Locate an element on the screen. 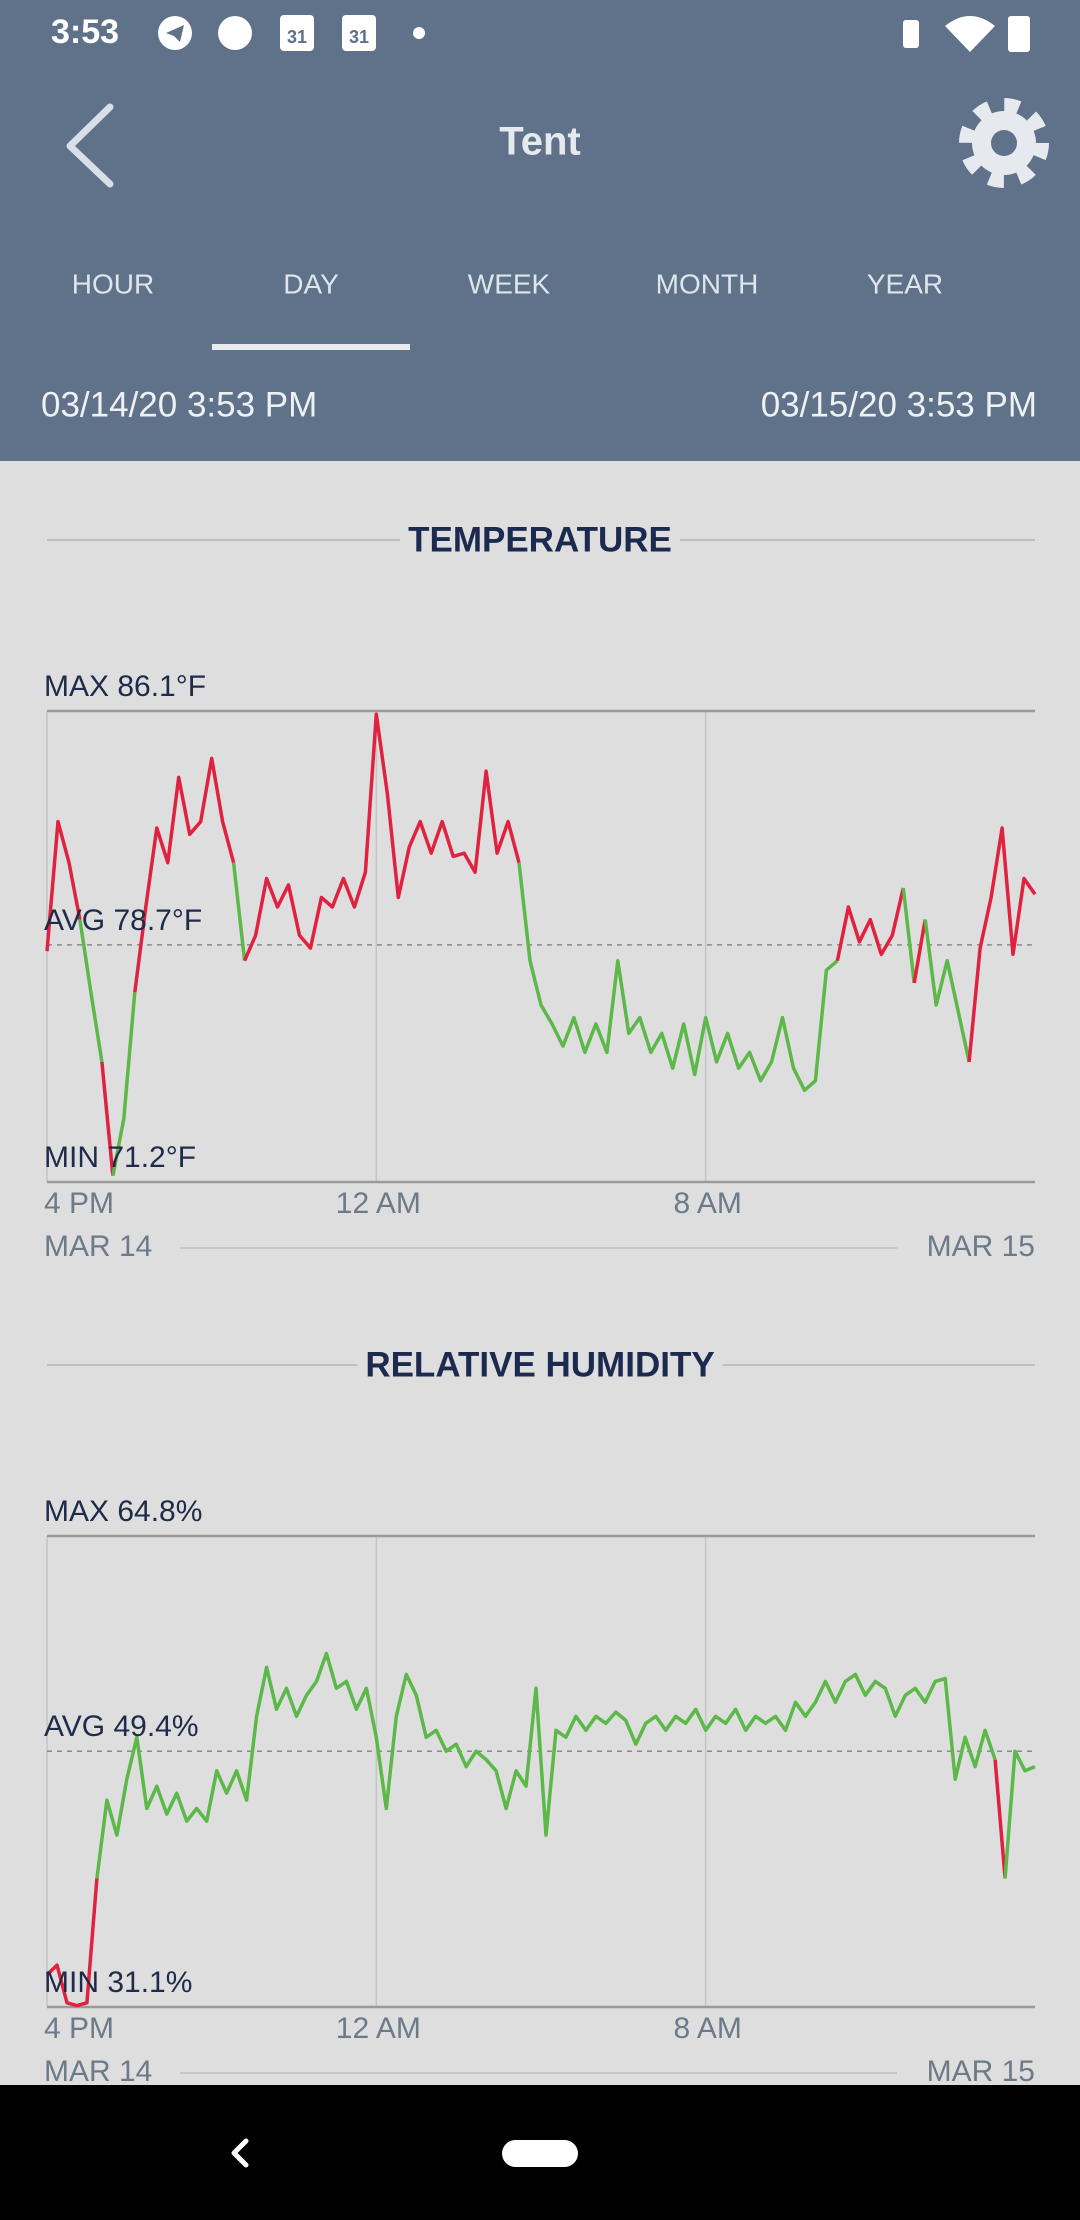  tab: HOUR is located at coordinates (113, 283).